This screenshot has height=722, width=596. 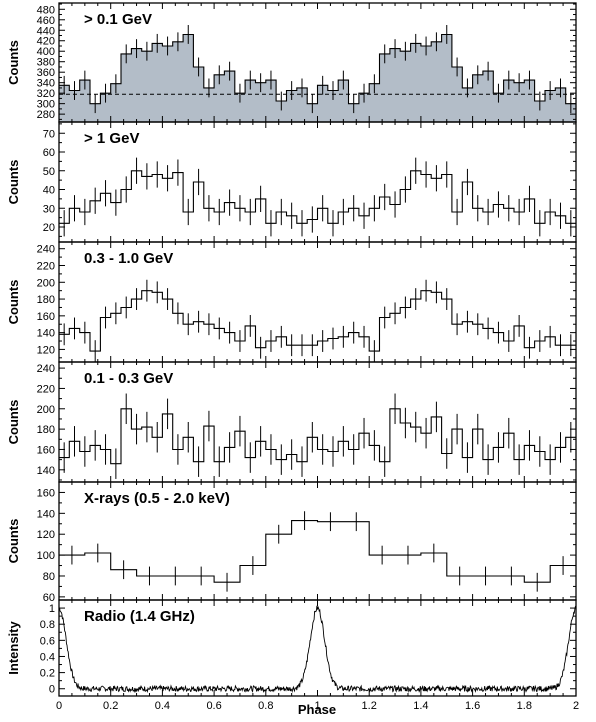 What do you see at coordinates (46, 115) in the screenshot?
I see `y-tick-label: 280` at bounding box center [46, 115].